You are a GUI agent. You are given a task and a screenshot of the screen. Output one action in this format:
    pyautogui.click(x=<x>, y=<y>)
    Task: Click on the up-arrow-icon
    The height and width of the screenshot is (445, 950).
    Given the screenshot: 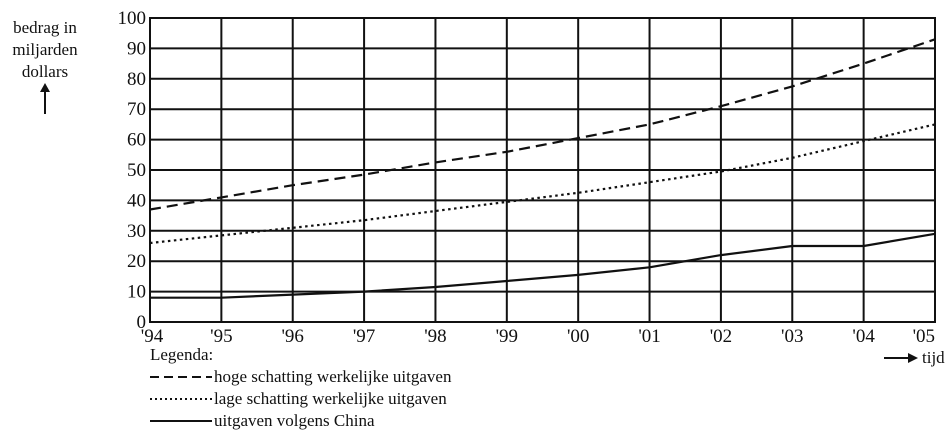 What is the action you would take?
    pyautogui.click(x=45, y=98)
    